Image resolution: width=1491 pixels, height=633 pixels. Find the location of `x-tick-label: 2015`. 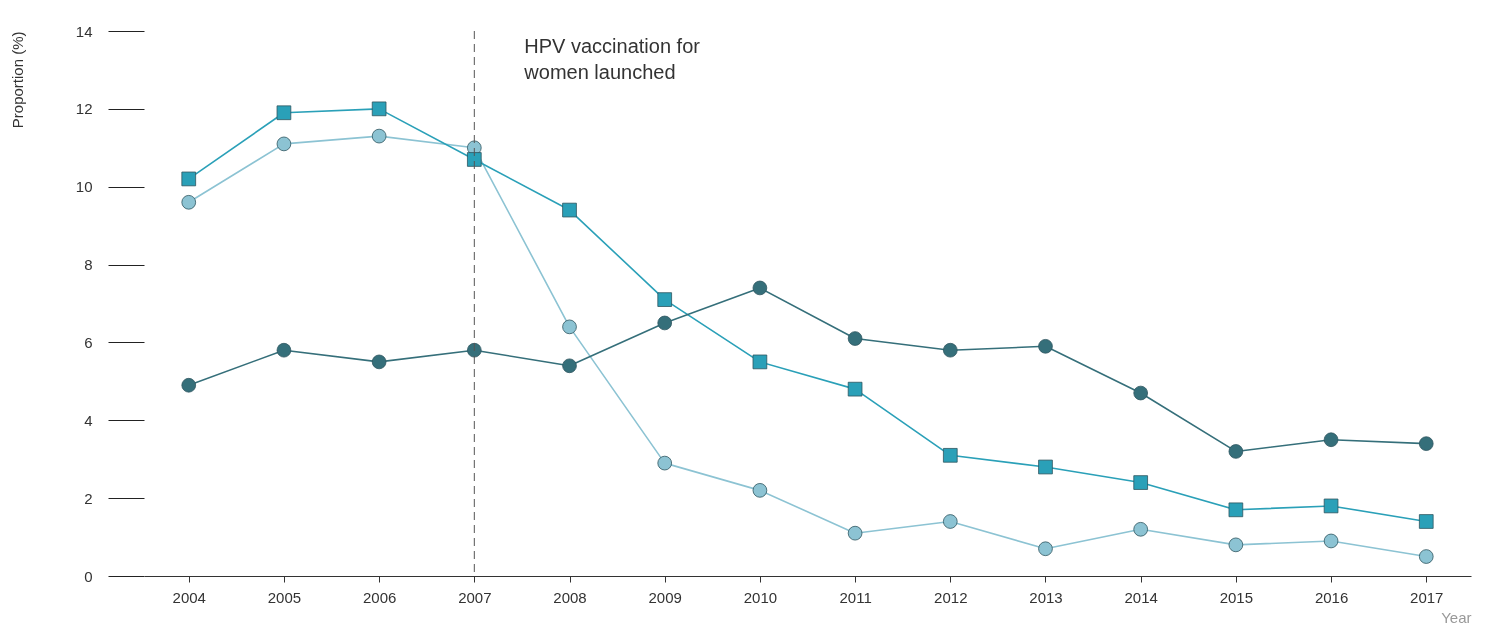

x-tick-label: 2015 is located at coordinates (1236, 597).